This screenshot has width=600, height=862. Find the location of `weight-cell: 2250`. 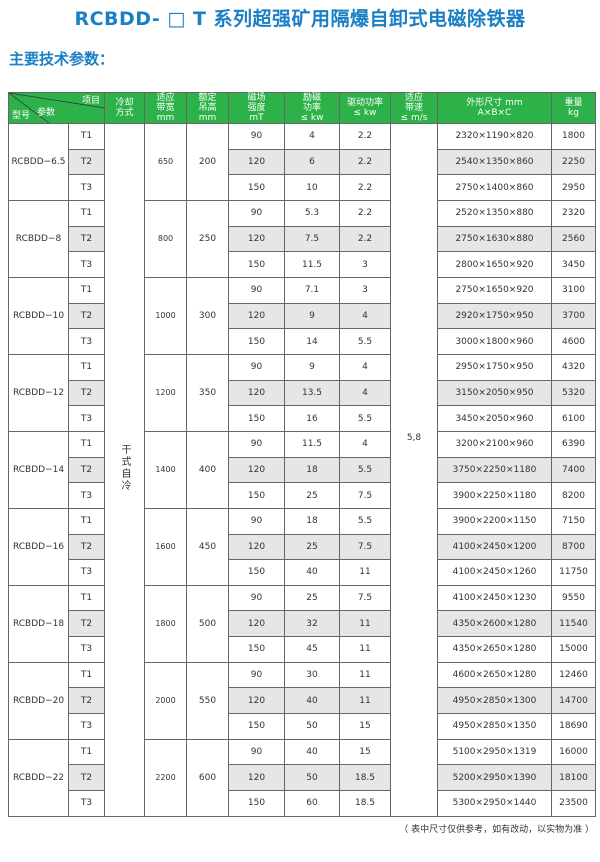

weight-cell: 2250 is located at coordinates (573, 162).